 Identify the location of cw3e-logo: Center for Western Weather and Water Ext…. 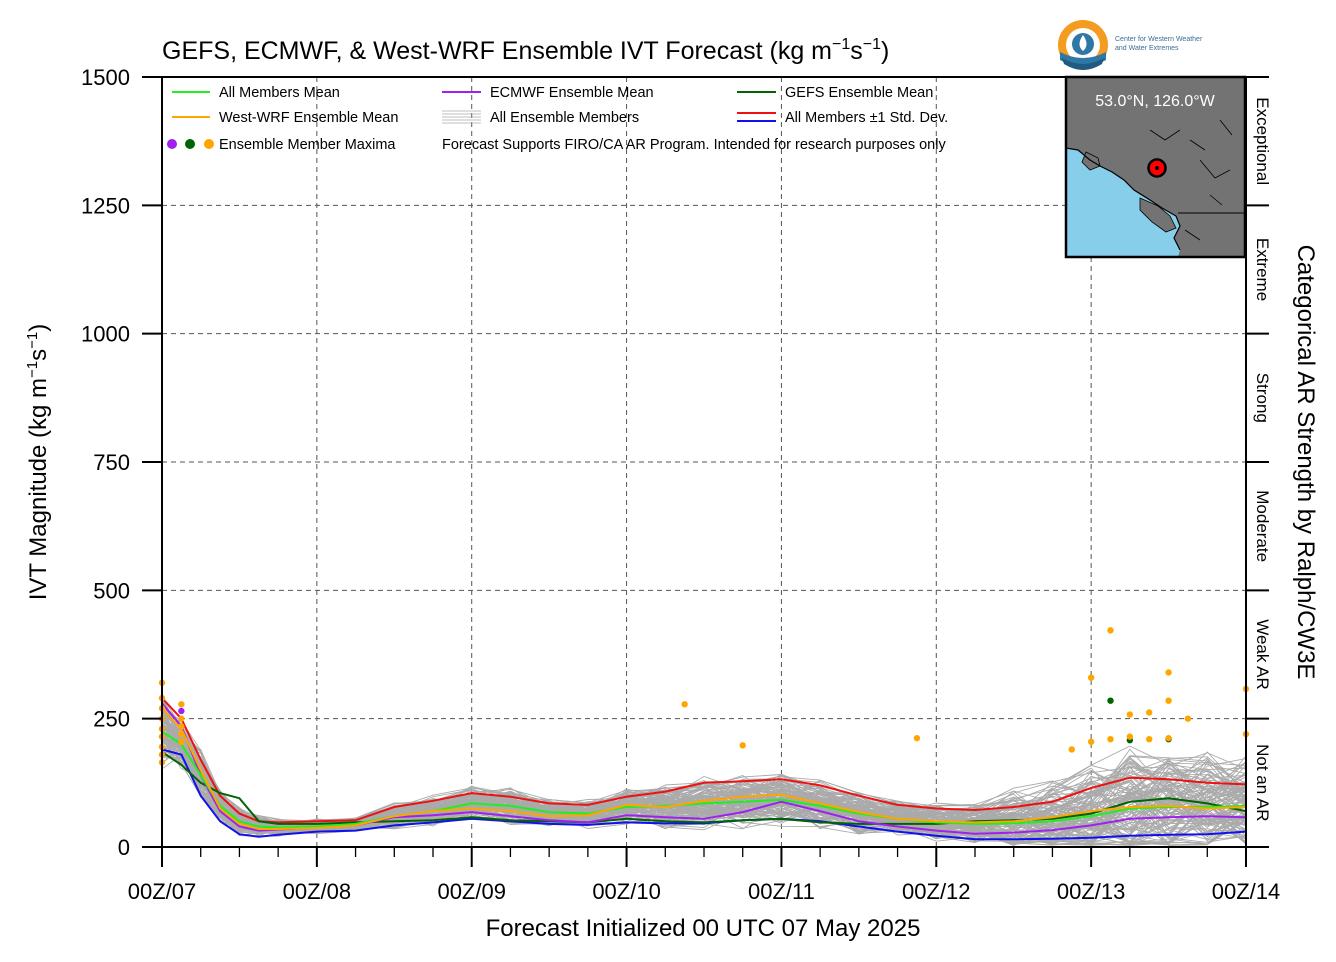
(1130, 45).